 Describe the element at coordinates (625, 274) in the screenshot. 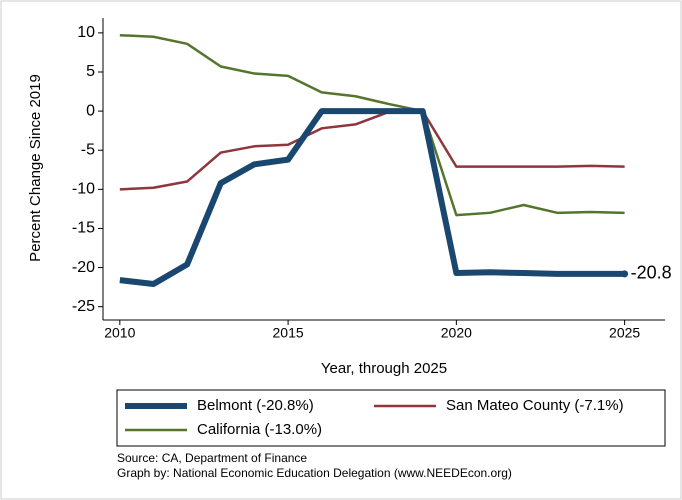

I see `end-marker` at that location.